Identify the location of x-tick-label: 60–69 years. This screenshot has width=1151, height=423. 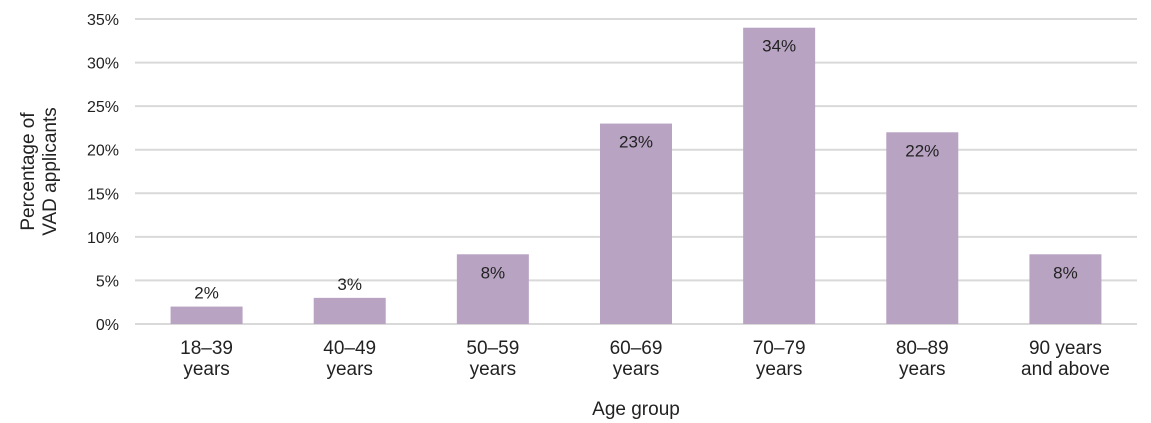
(636, 359).